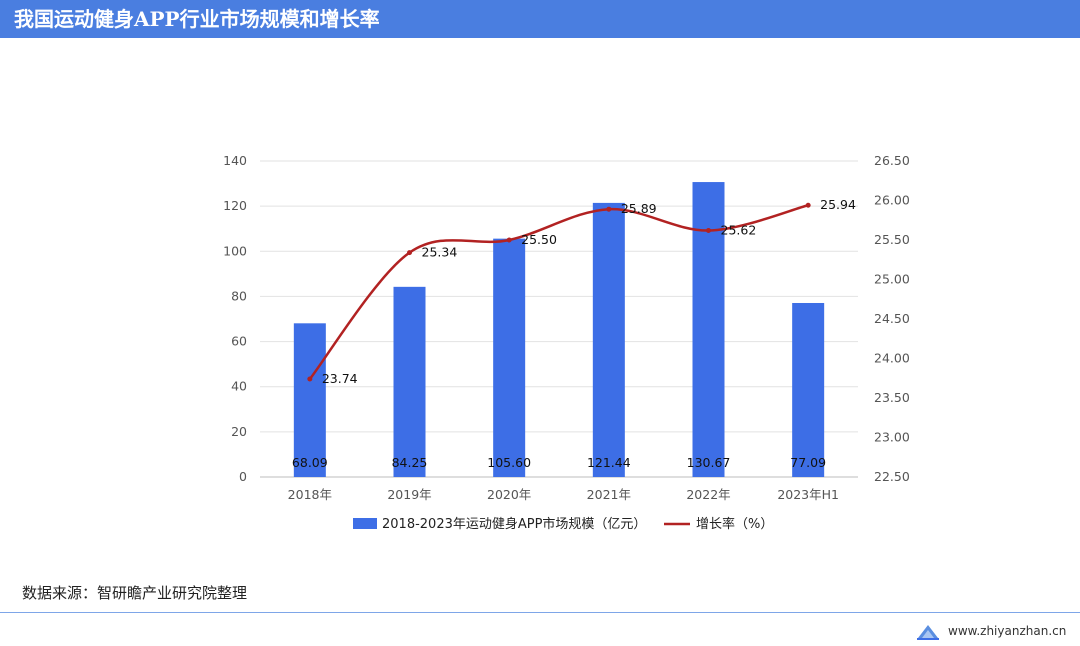  I want to click on x-tick-label: 2022年, so click(708, 494).